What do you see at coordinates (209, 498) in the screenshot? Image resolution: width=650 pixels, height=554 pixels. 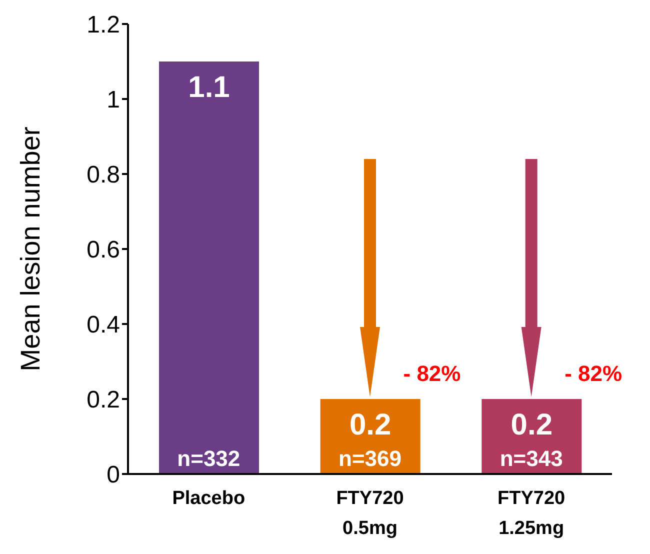 I see `x-tick-label: Placebo` at bounding box center [209, 498].